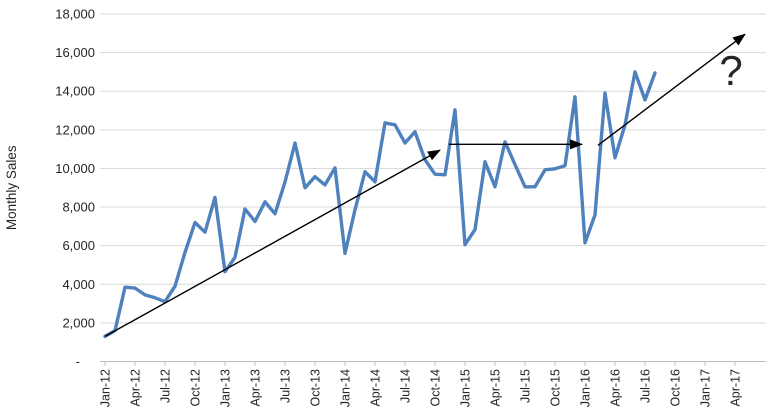 The width and height of the screenshot is (769, 420). What do you see at coordinates (646, 386) in the screenshot?
I see `x-tick-label: Jul-16` at bounding box center [646, 386].